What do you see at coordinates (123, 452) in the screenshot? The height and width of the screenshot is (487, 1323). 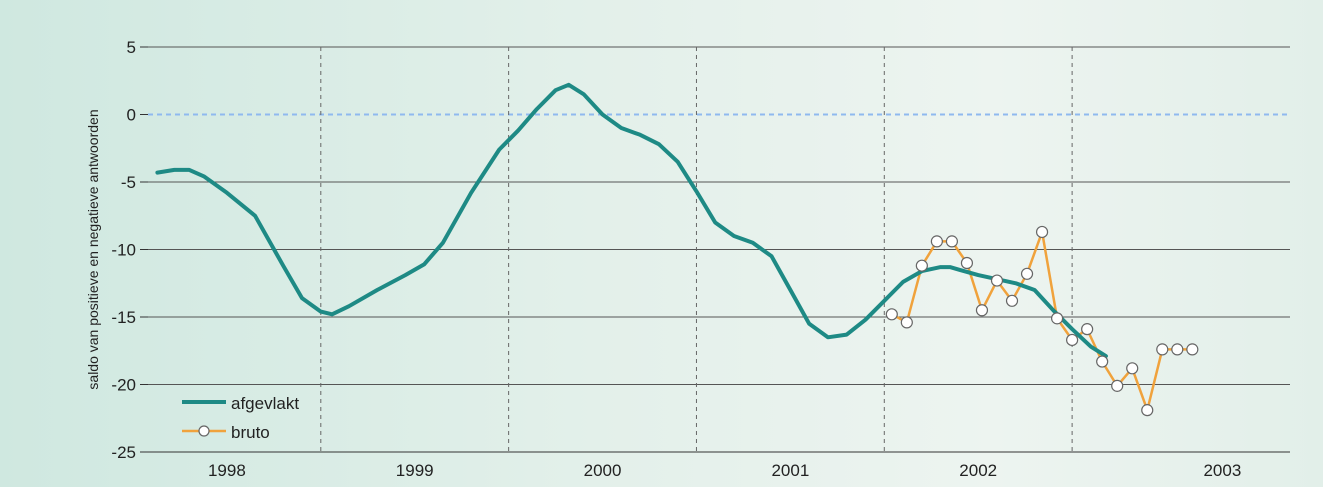 I see `y-tick-label: -25` at bounding box center [123, 452].